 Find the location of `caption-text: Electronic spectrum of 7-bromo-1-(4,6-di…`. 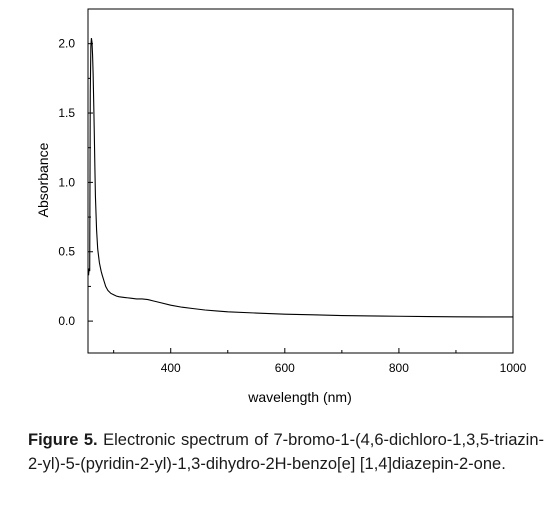

caption-text: Electronic spectrum of 7-bromo-1-(4,6-di… is located at coordinates (286, 452).